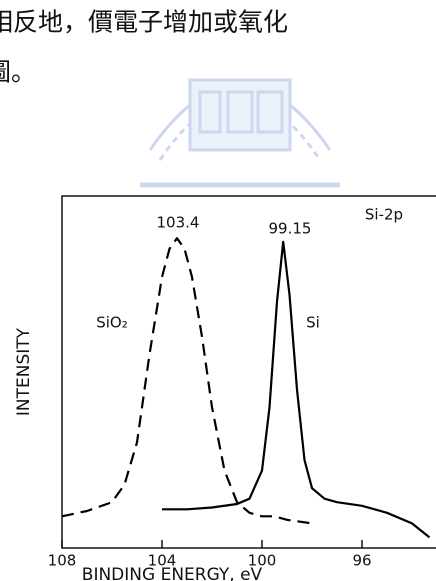 Image resolution: width=436 pixels, height=581 pixels. Describe the element at coordinates (24, 371) in the screenshot. I see `y-axis-title: INTENSITY` at that location.